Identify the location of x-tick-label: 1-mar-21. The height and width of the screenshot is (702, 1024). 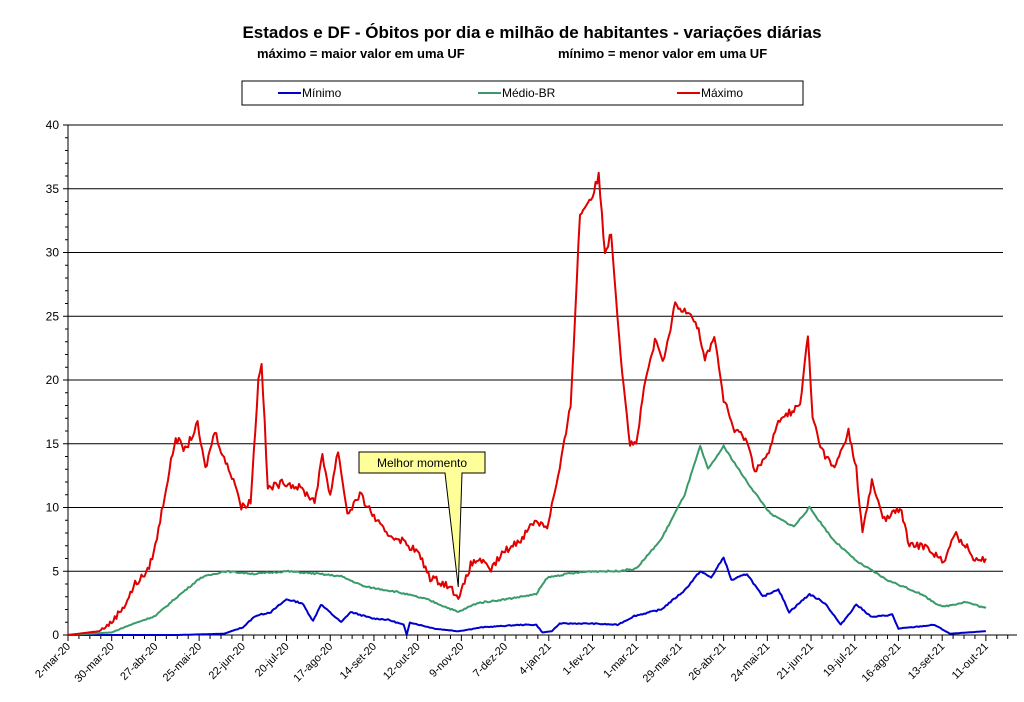
(621, 661).